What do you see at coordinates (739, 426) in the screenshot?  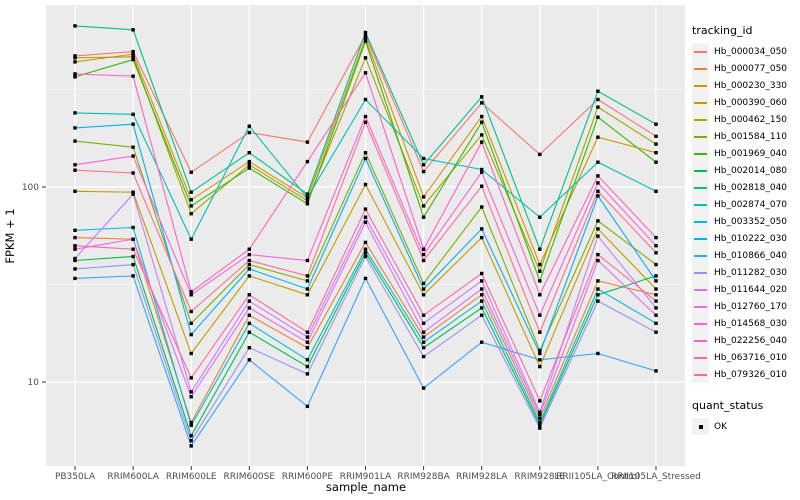 I see `legend-item-quant: OK` at bounding box center [739, 426].